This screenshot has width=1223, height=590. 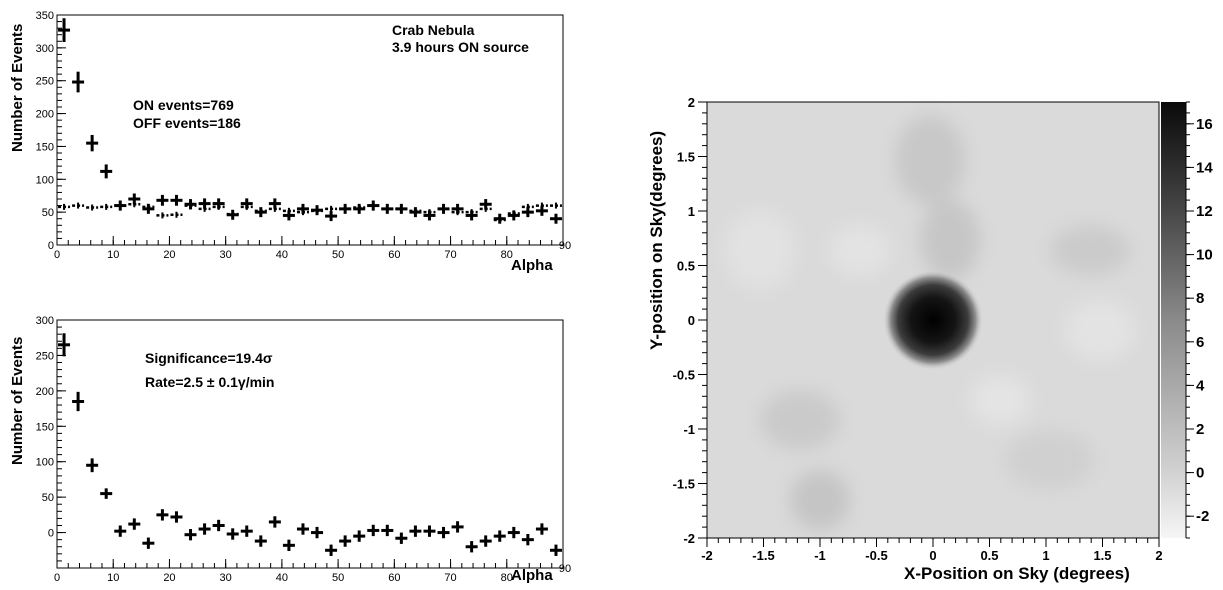 What do you see at coordinates (691, 211) in the screenshot?
I see `y-tick-label: 1` at bounding box center [691, 211].